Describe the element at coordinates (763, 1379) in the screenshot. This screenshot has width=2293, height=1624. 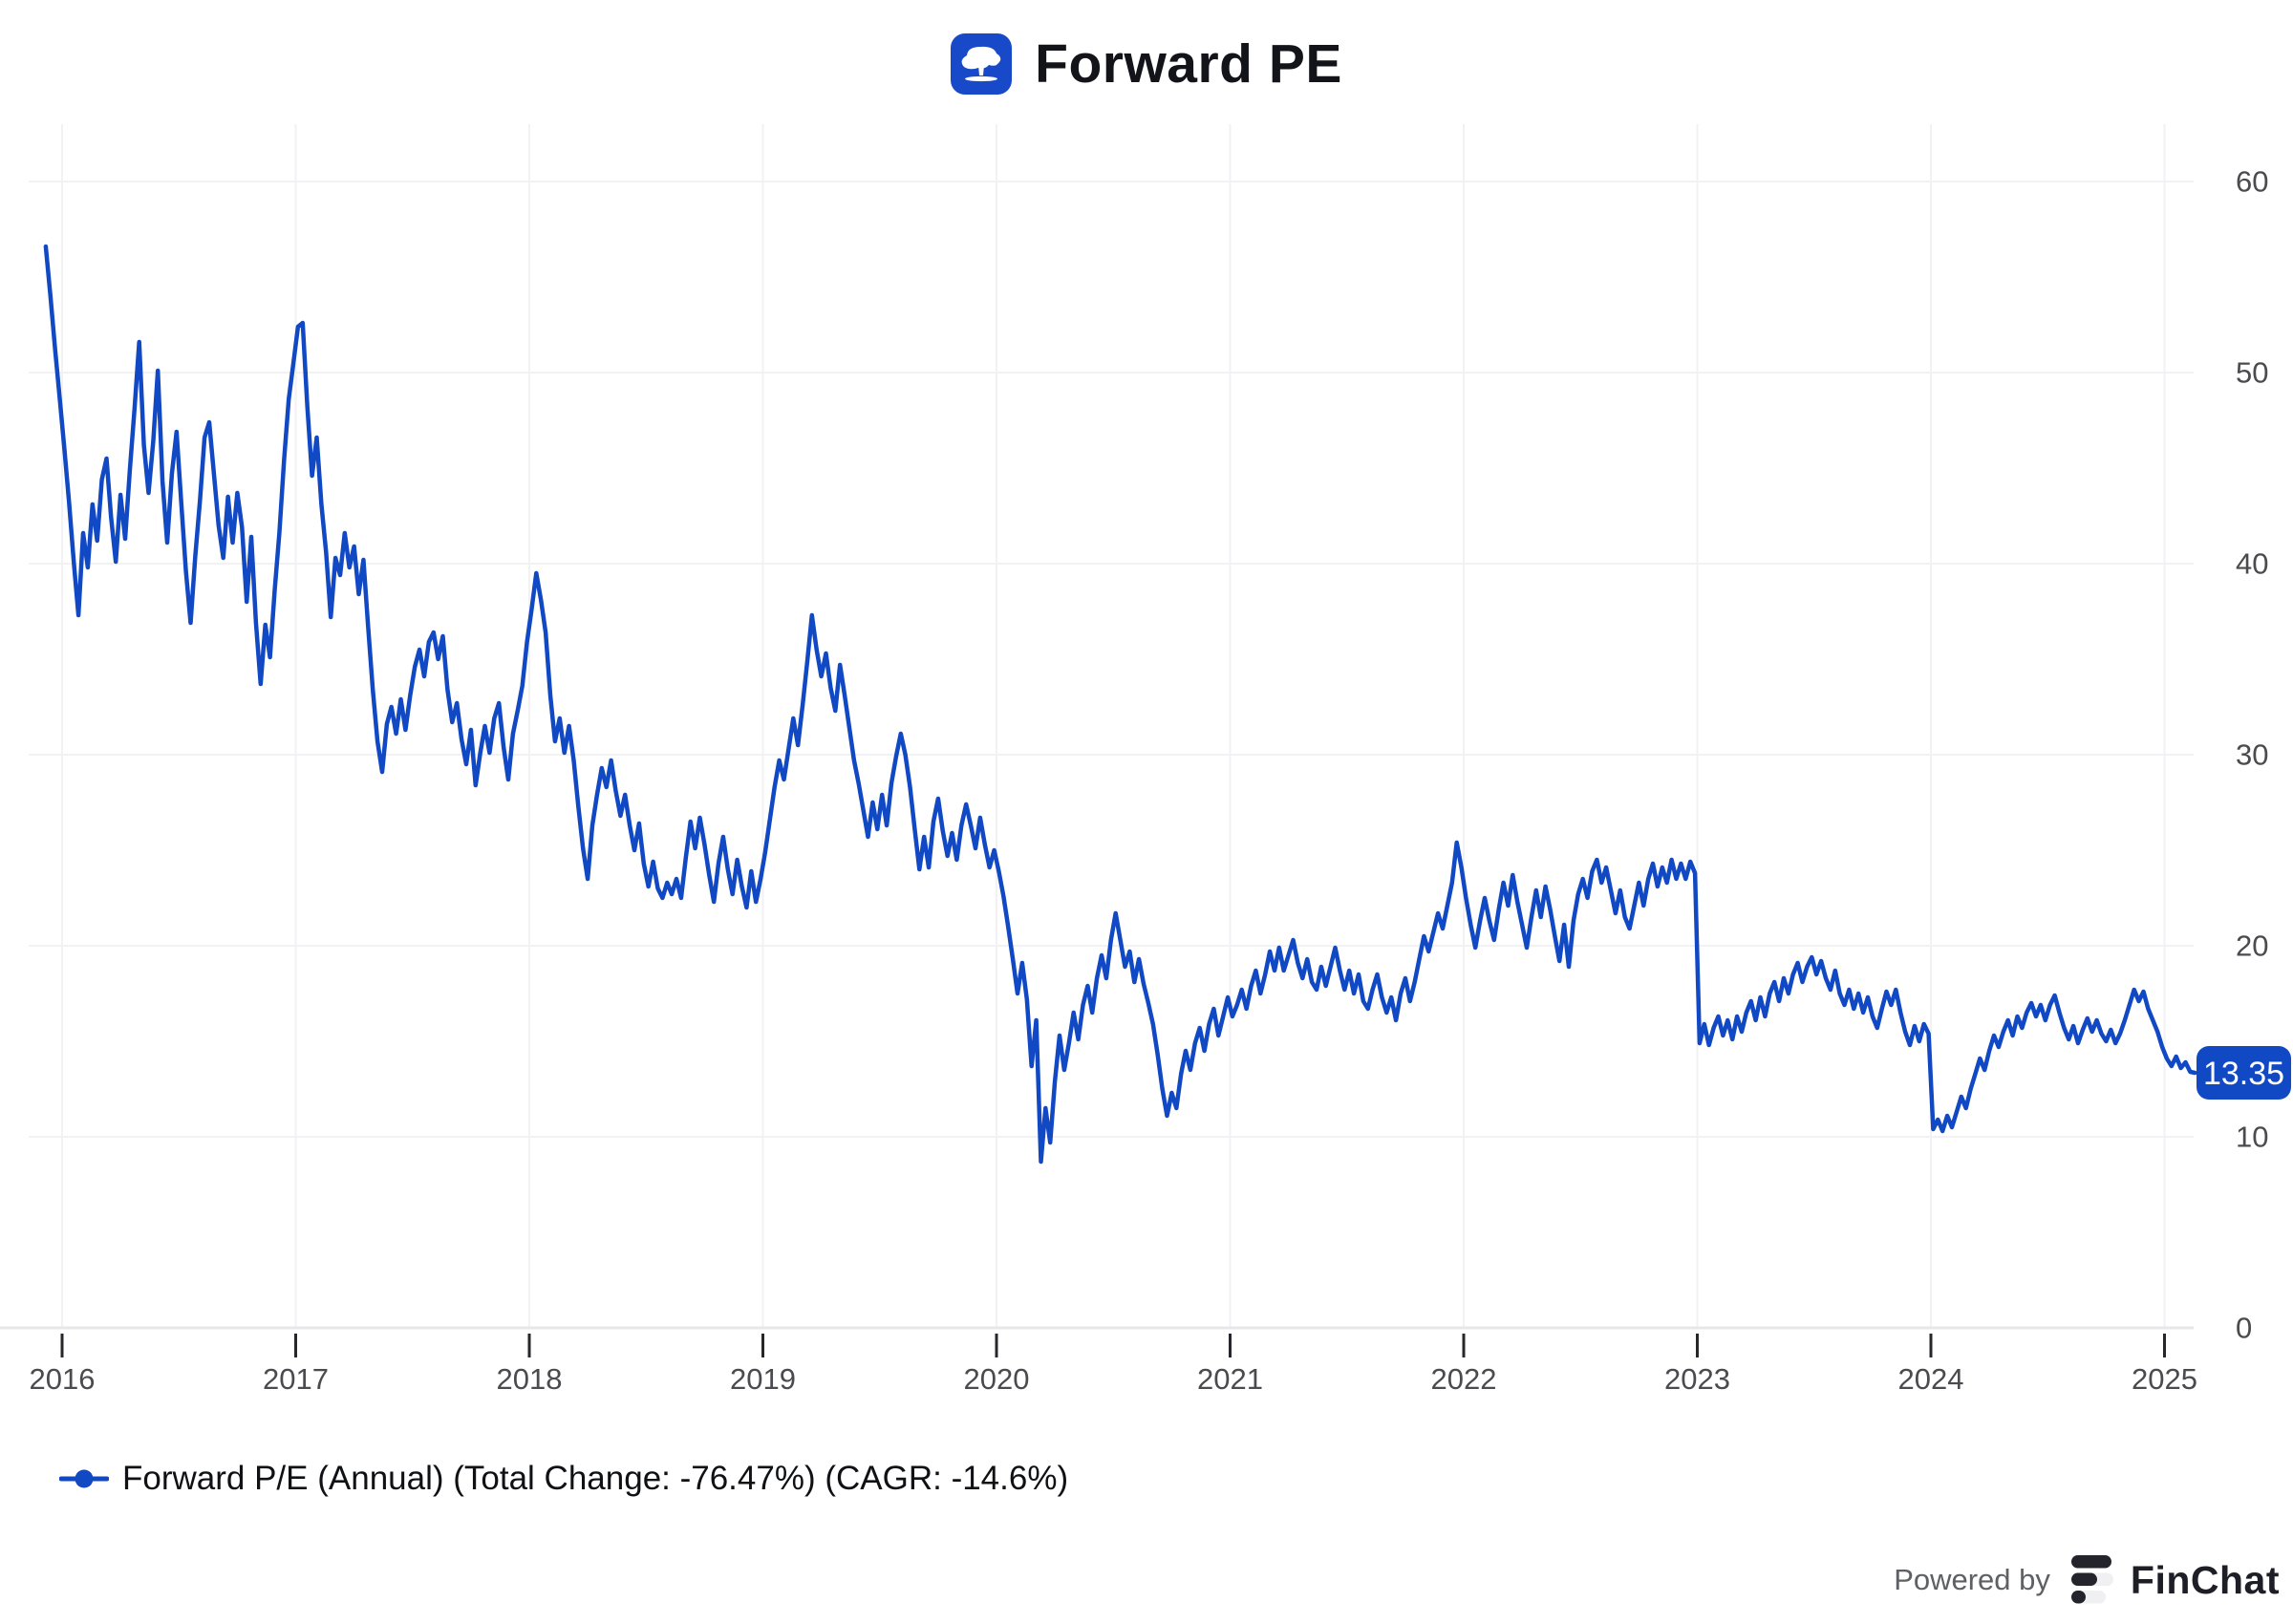
I see `x-axis-label-2019: 2019` at that location.